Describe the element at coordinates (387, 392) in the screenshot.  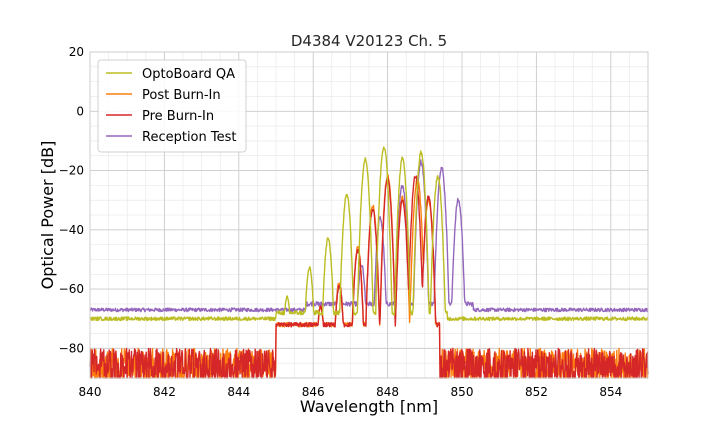
I see `x-tick-label: 848` at that location.